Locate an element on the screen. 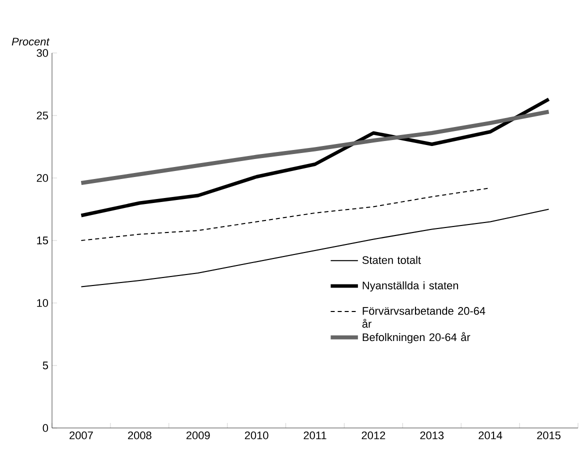 This screenshot has width=579, height=461. y-tick-label: 5 is located at coordinates (45, 366).